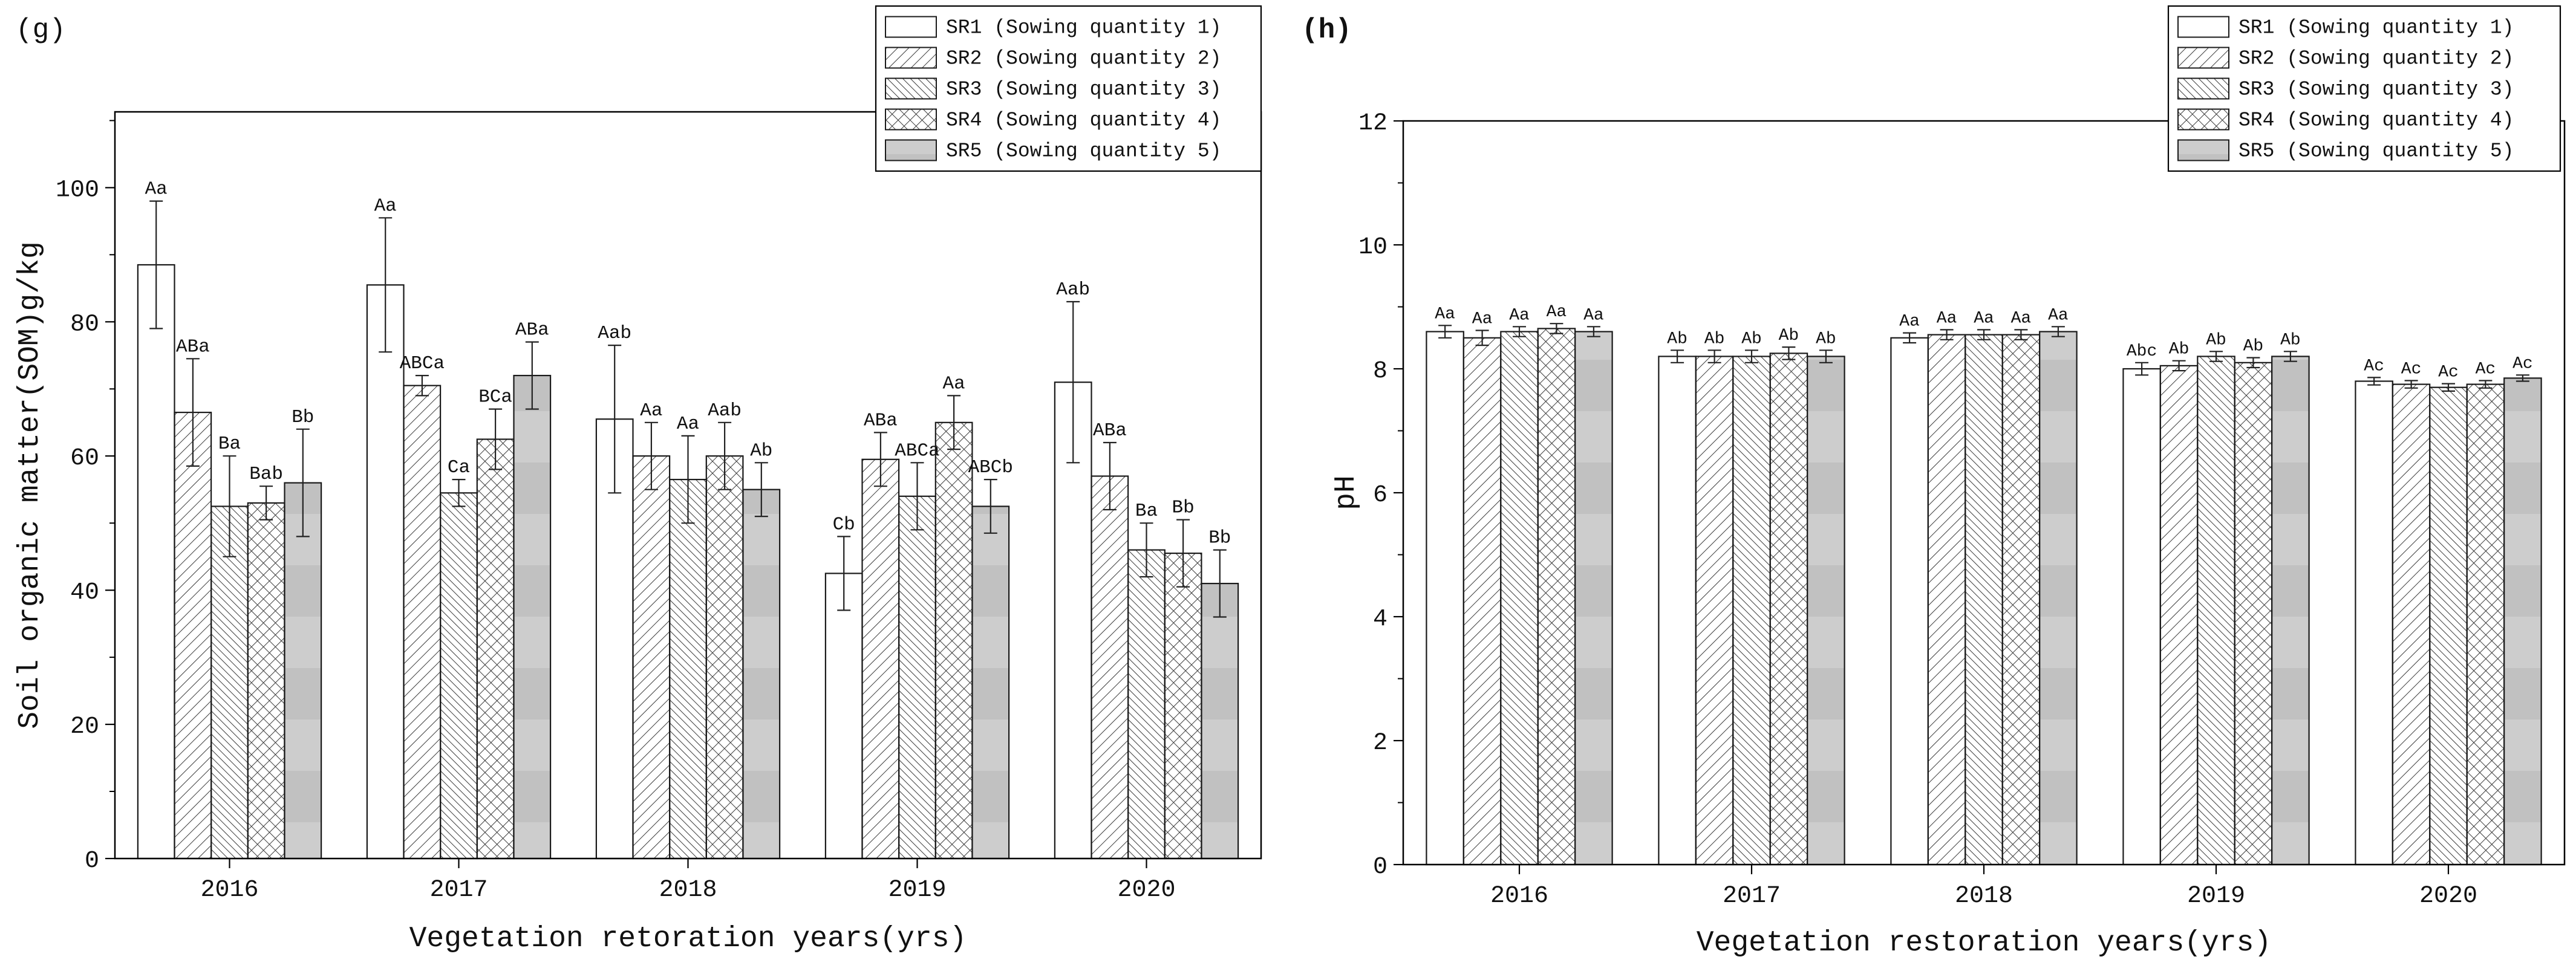  I want to click on y-axis-title: pH, so click(1346, 492).